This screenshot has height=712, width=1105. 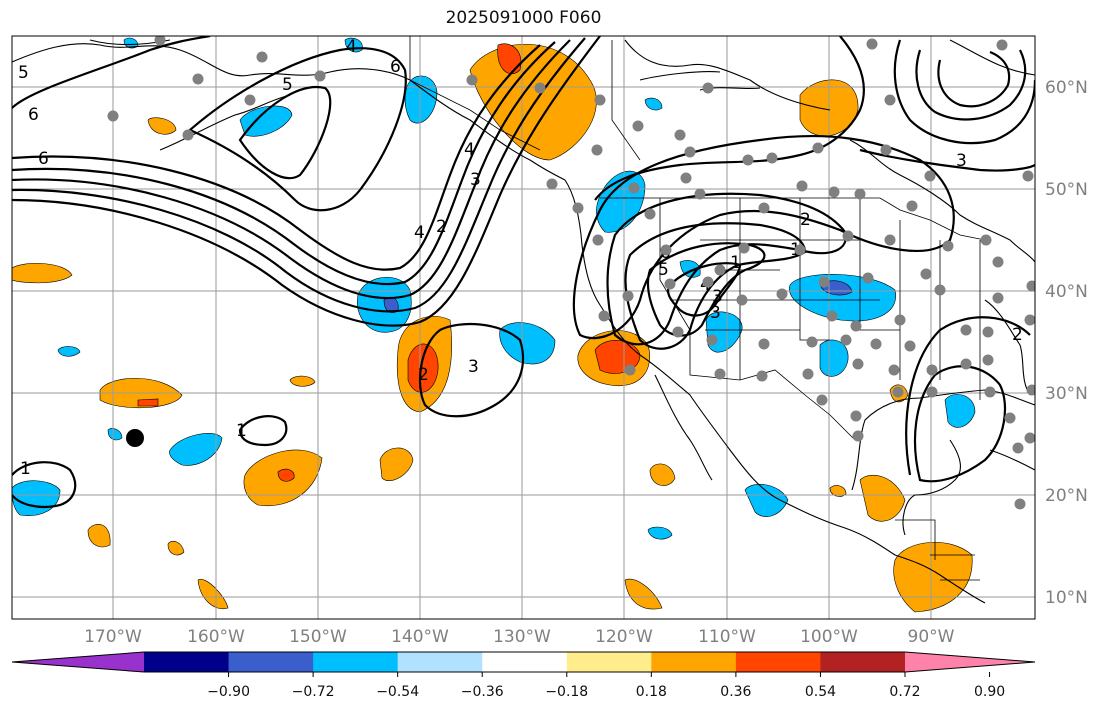 I want to click on latitude-labels: 60°N 50°N 40°N 30°N 20°N 10°N, so click(x=1066, y=343).